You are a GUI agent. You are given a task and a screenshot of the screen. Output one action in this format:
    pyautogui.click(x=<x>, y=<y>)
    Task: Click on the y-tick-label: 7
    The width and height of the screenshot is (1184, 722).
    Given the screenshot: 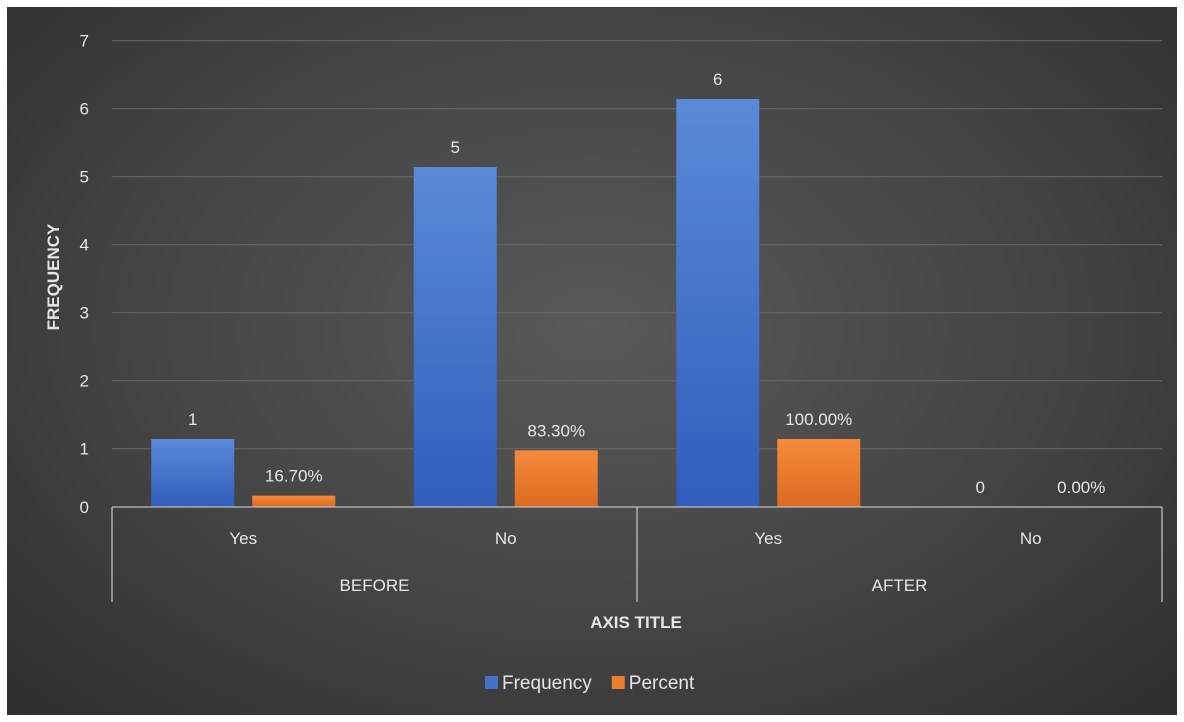 What is the action you would take?
    pyautogui.click(x=84, y=41)
    